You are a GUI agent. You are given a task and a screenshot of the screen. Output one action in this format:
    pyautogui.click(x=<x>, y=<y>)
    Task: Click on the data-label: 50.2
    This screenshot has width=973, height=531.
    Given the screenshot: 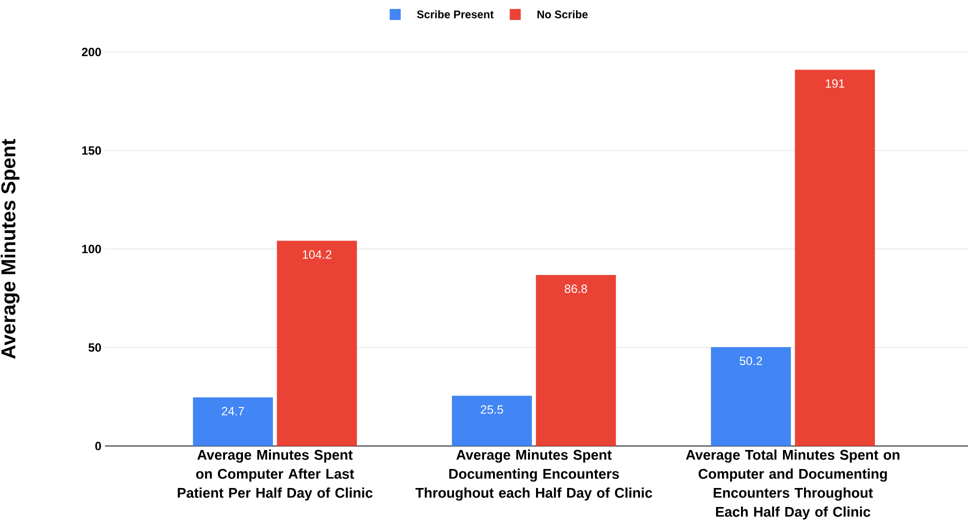 What is the action you would take?
    pyautogui.click(x=751, y=361)
    